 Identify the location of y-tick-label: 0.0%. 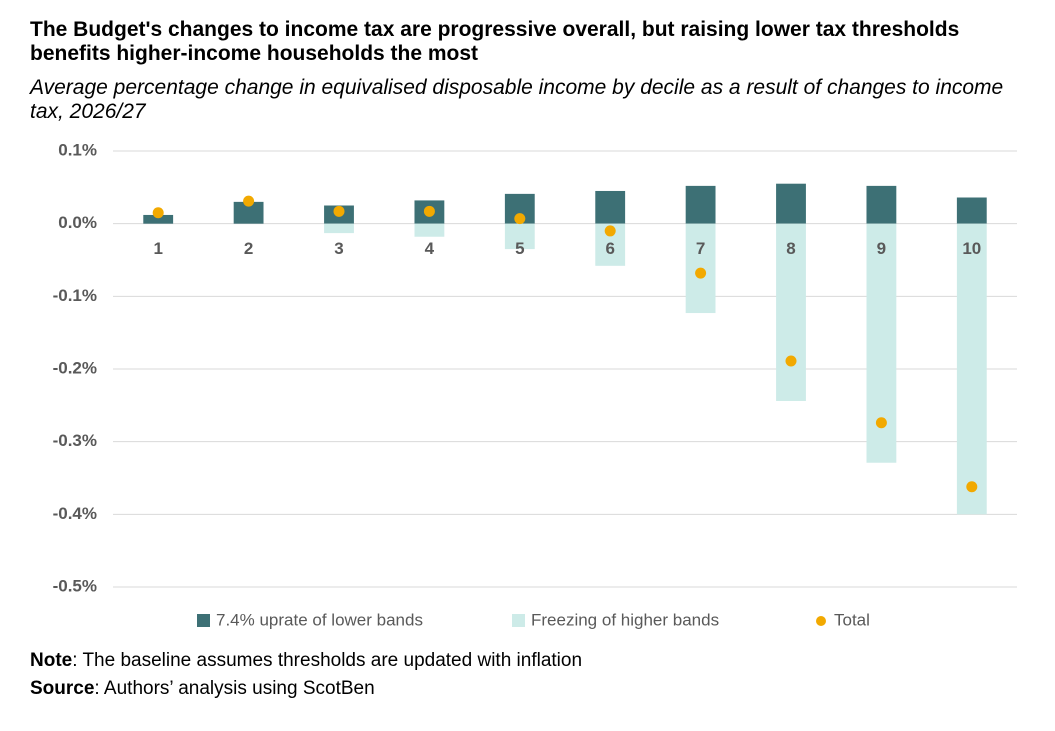
(77, 222).